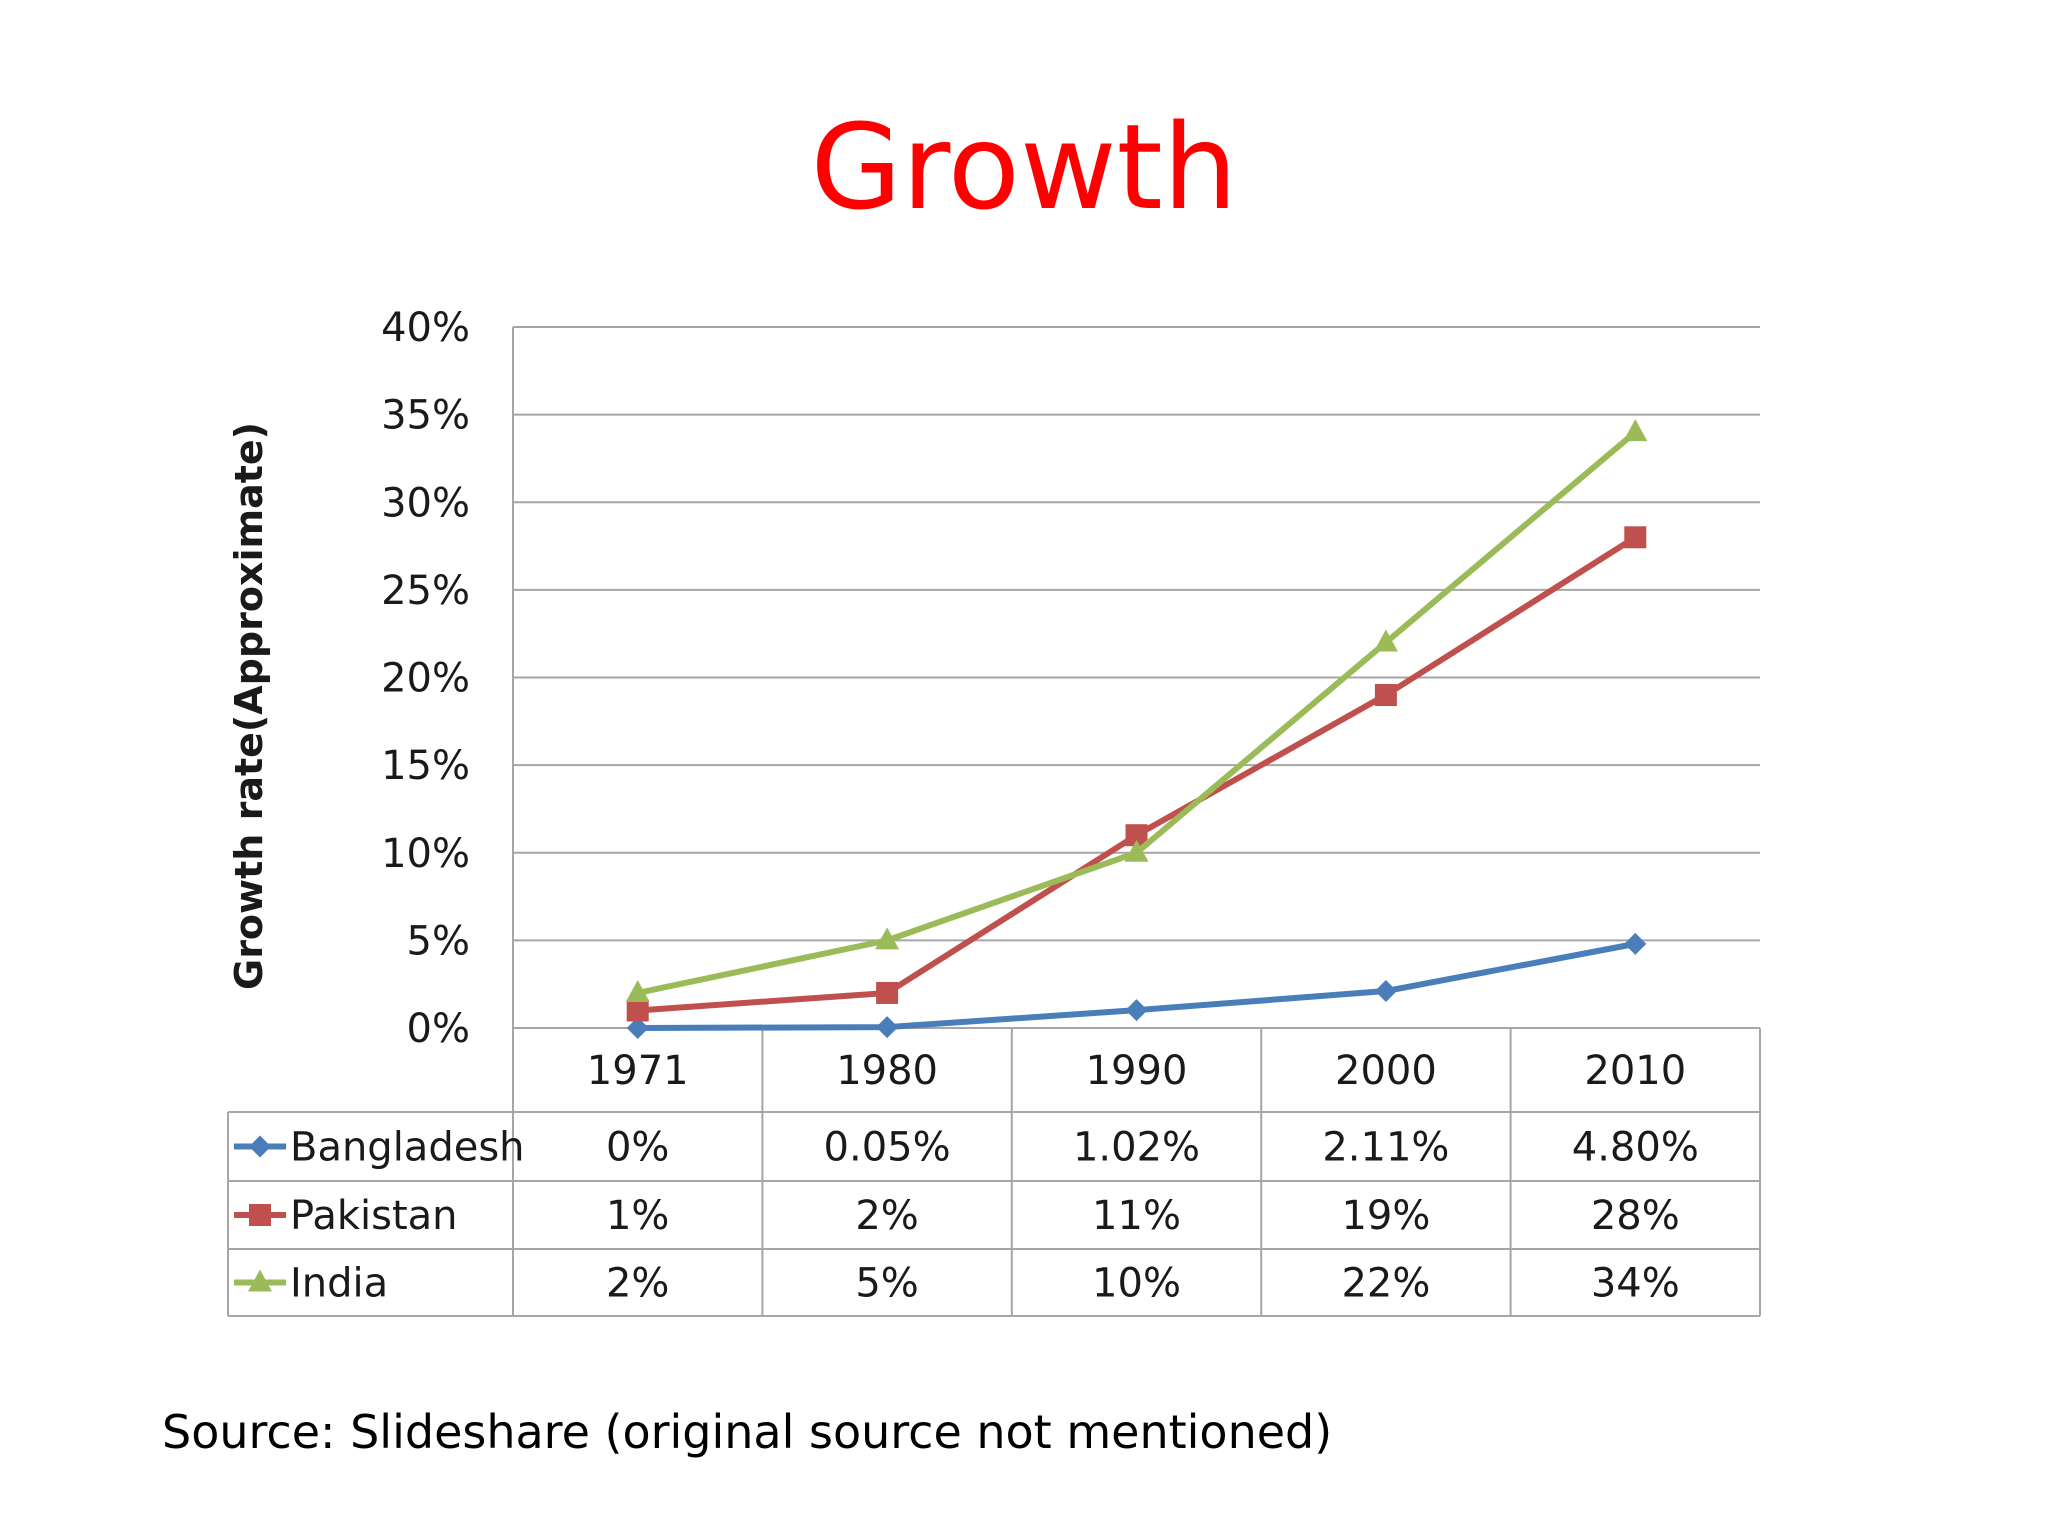  Describe the element at coordinates (1136, 1216) in the screenshot. I see `table-cell-value: 11%` at that location.